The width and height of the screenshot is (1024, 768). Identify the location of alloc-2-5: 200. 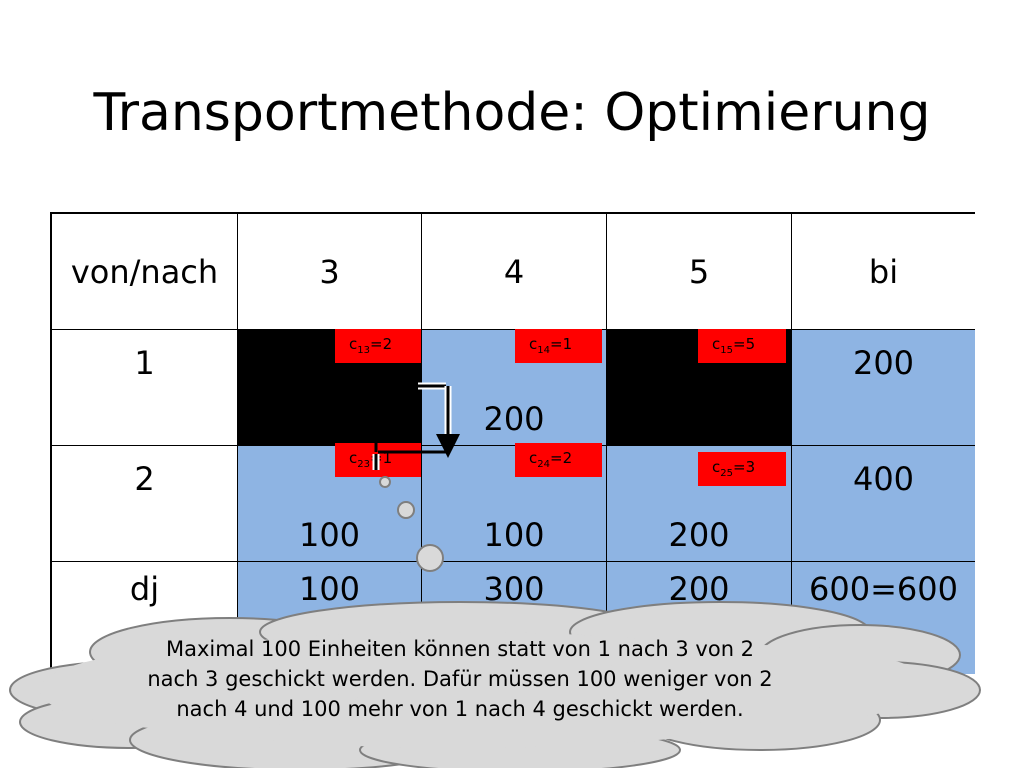
(699, 535).